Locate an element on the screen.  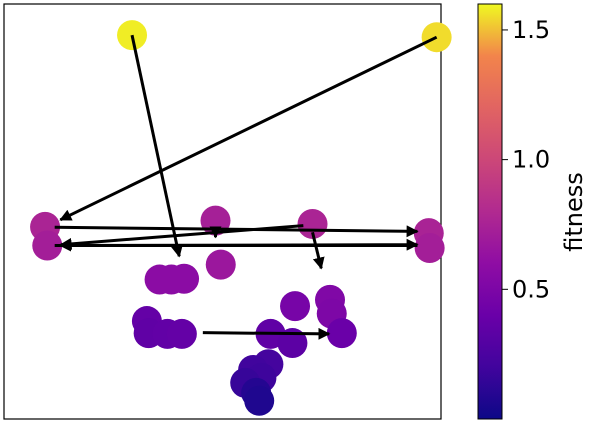
colorbar-ticks: 0.5 1.0 1.5 is located at coordinates (526, 159).